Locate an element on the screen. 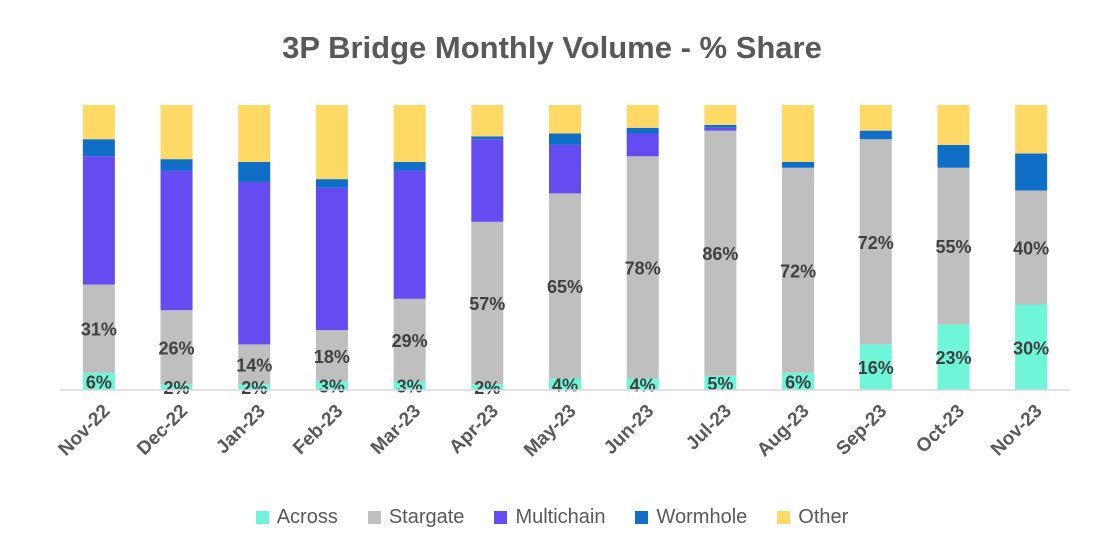 This screenshot has width=1104, height=560. data-label-across-sep-23: 16% is located at coordinates (876, 368).